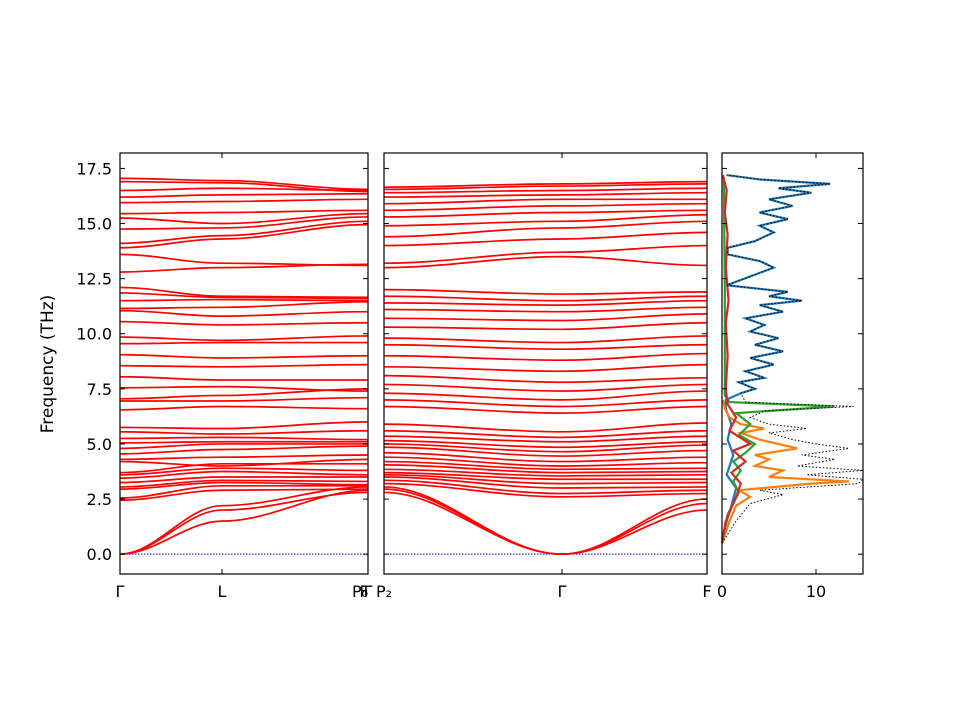  I want to click on ytick-label-3: 7.5, so click(99, 389).